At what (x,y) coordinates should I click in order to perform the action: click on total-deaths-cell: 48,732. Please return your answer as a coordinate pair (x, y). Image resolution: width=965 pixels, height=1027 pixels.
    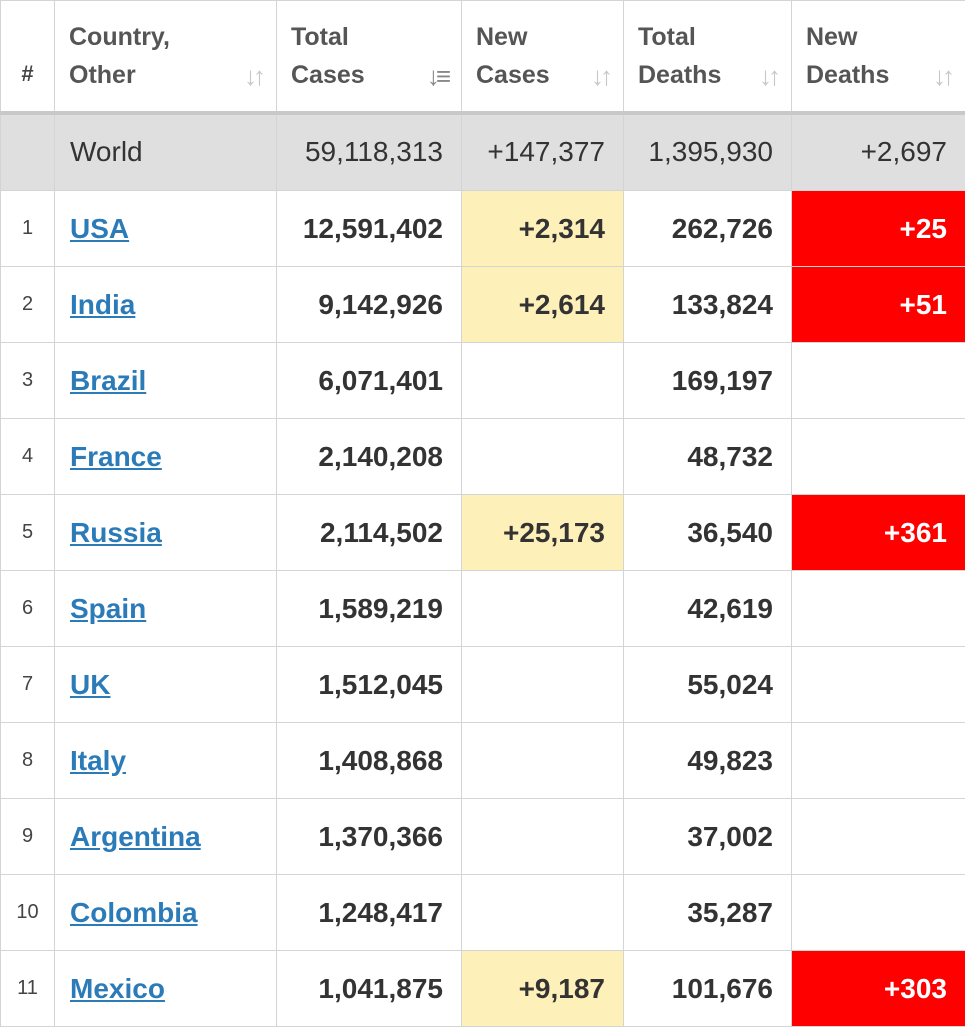
    Looking at the image, I should click on (708, 457).